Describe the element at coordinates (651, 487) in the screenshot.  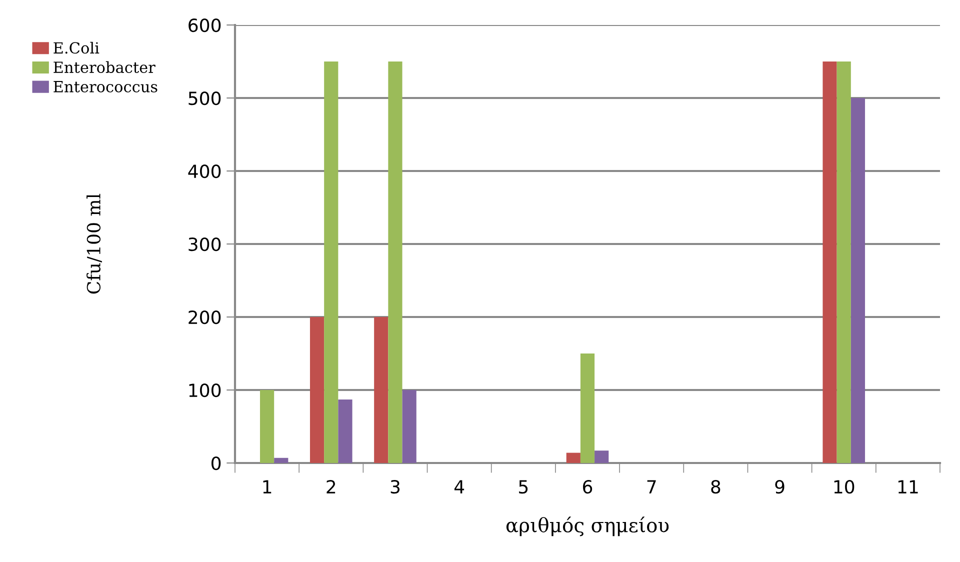
I see `x-tick-label: 7` at that location.